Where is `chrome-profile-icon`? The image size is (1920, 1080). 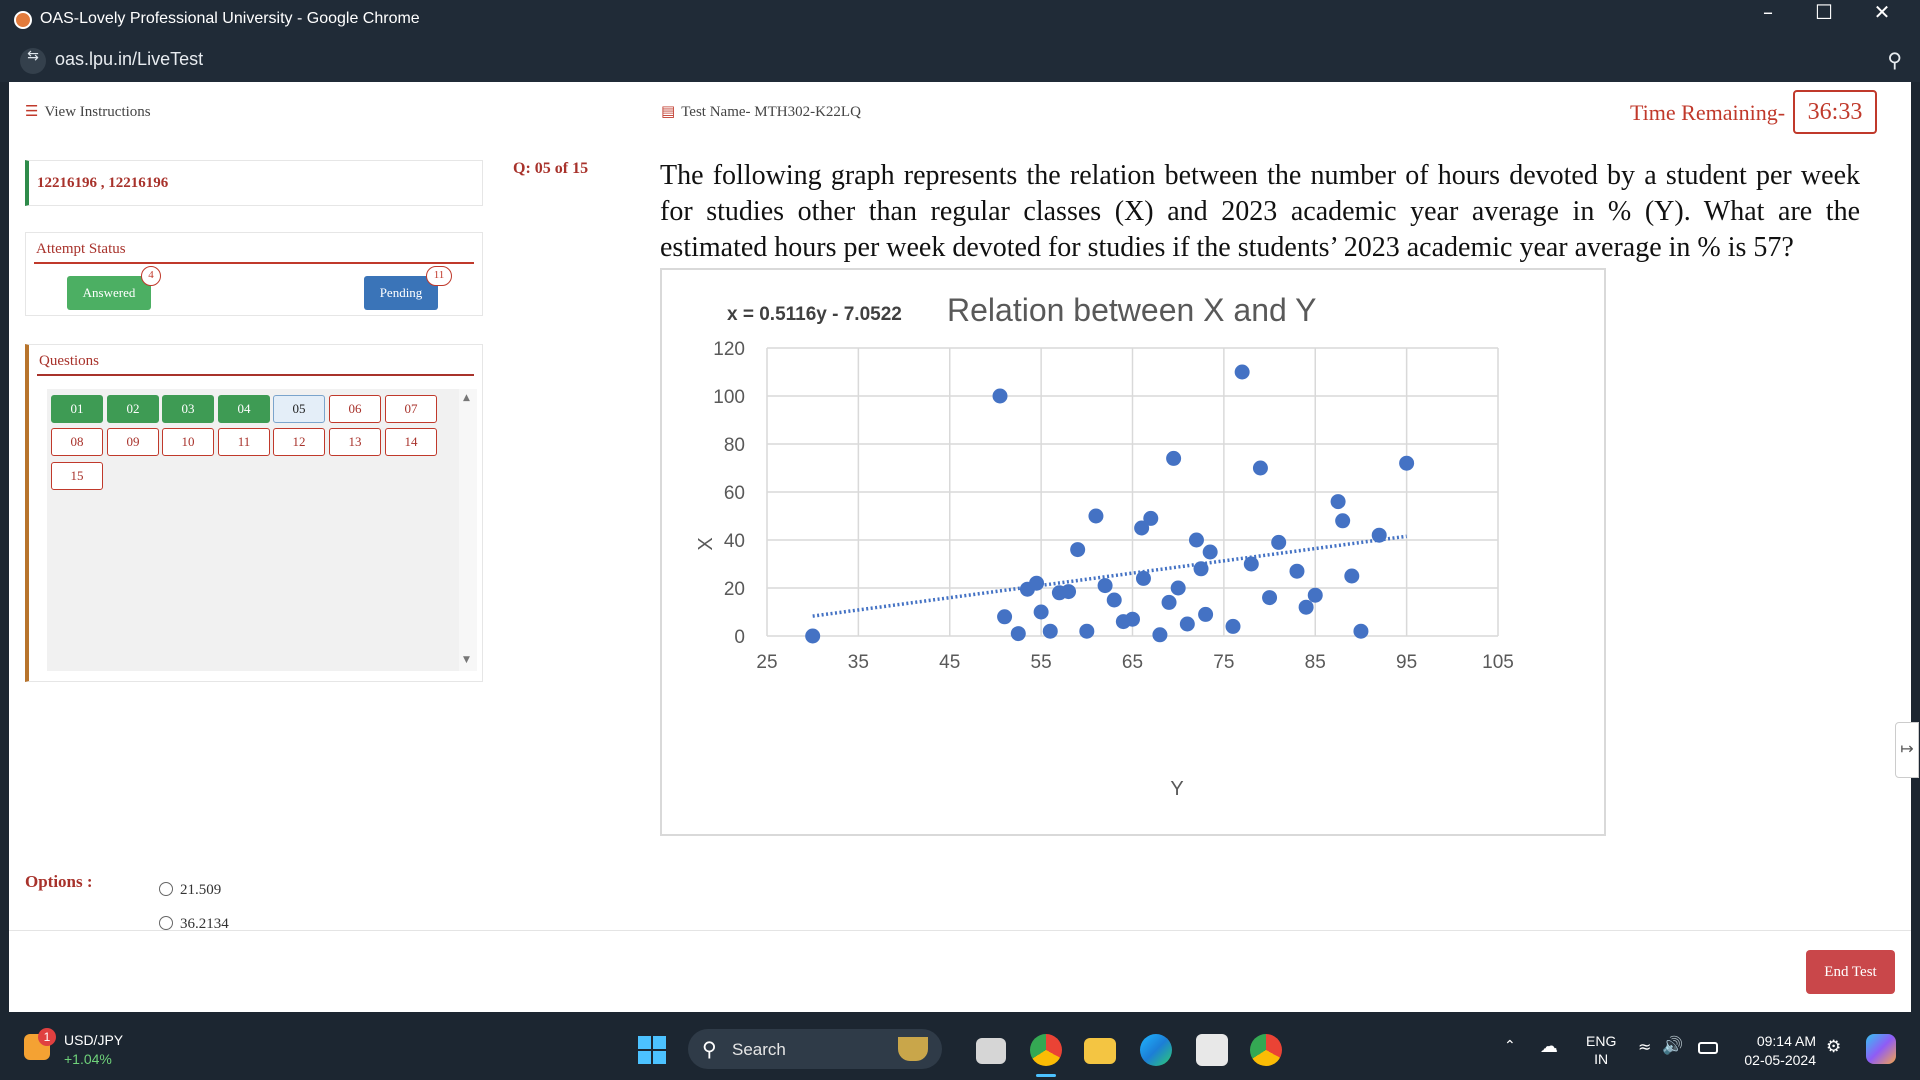
chrome-profile-icon is located at coordinates (1266, 1050).